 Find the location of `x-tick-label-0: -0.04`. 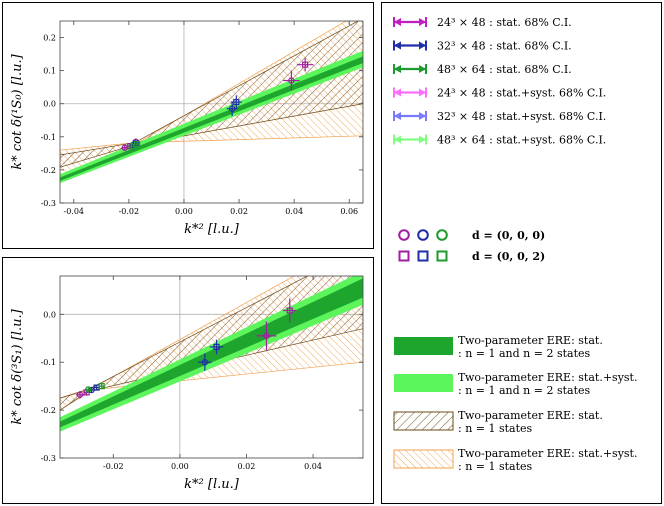

x-tick-label-0: -0.04 is located at coordinates (74, 211).